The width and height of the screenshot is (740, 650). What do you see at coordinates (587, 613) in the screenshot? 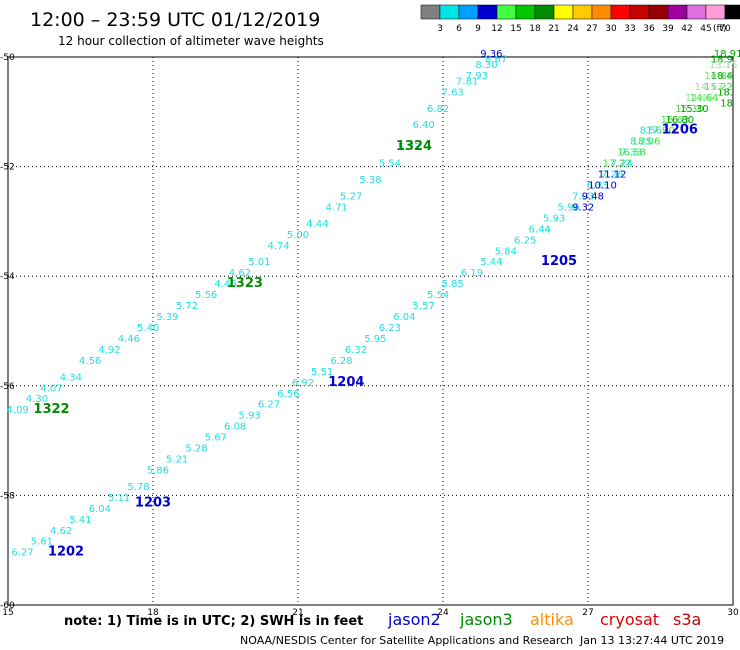
I see `x-tick-label: 27` at bounding box center [587, 613].